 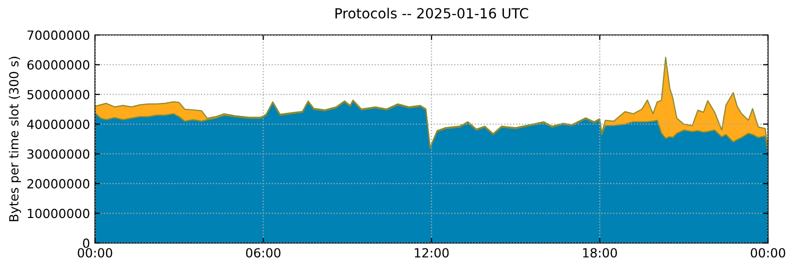 I want to click on y-tick-label: 10000000, so click(x=59, y=213).